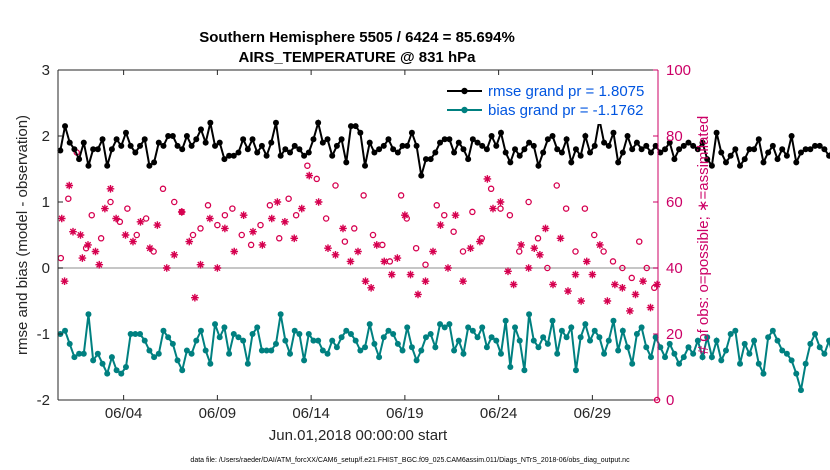 This screenshot has width=830, height=470. What do you see at coordinates (545, 102) in the screenshot?
I see `legend-box` at bounding box center [545, 102].